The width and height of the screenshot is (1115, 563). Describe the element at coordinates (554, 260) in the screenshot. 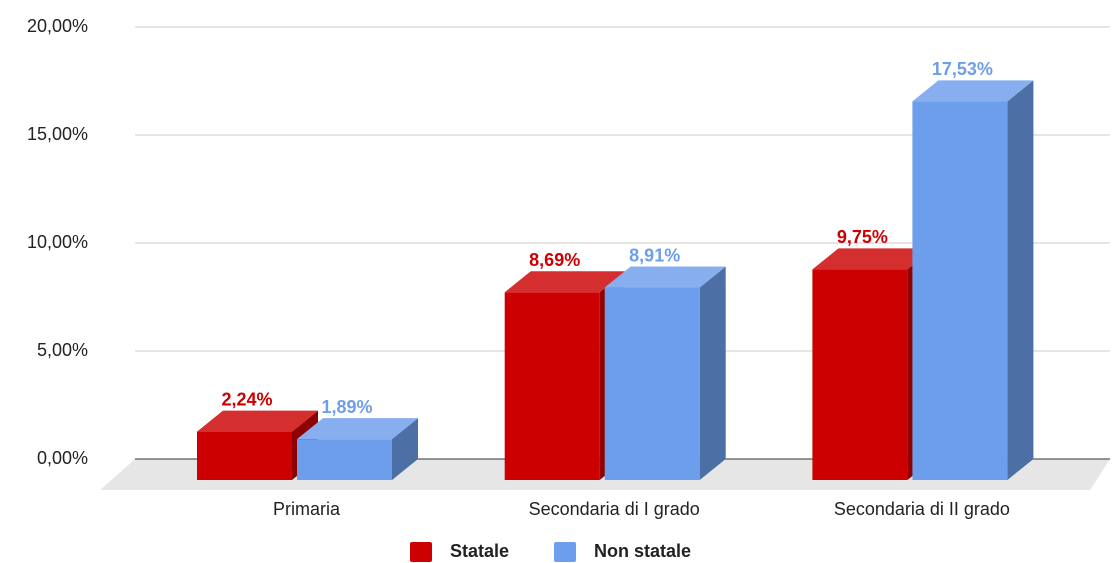

I see `value-label: 8,69%` at that location.